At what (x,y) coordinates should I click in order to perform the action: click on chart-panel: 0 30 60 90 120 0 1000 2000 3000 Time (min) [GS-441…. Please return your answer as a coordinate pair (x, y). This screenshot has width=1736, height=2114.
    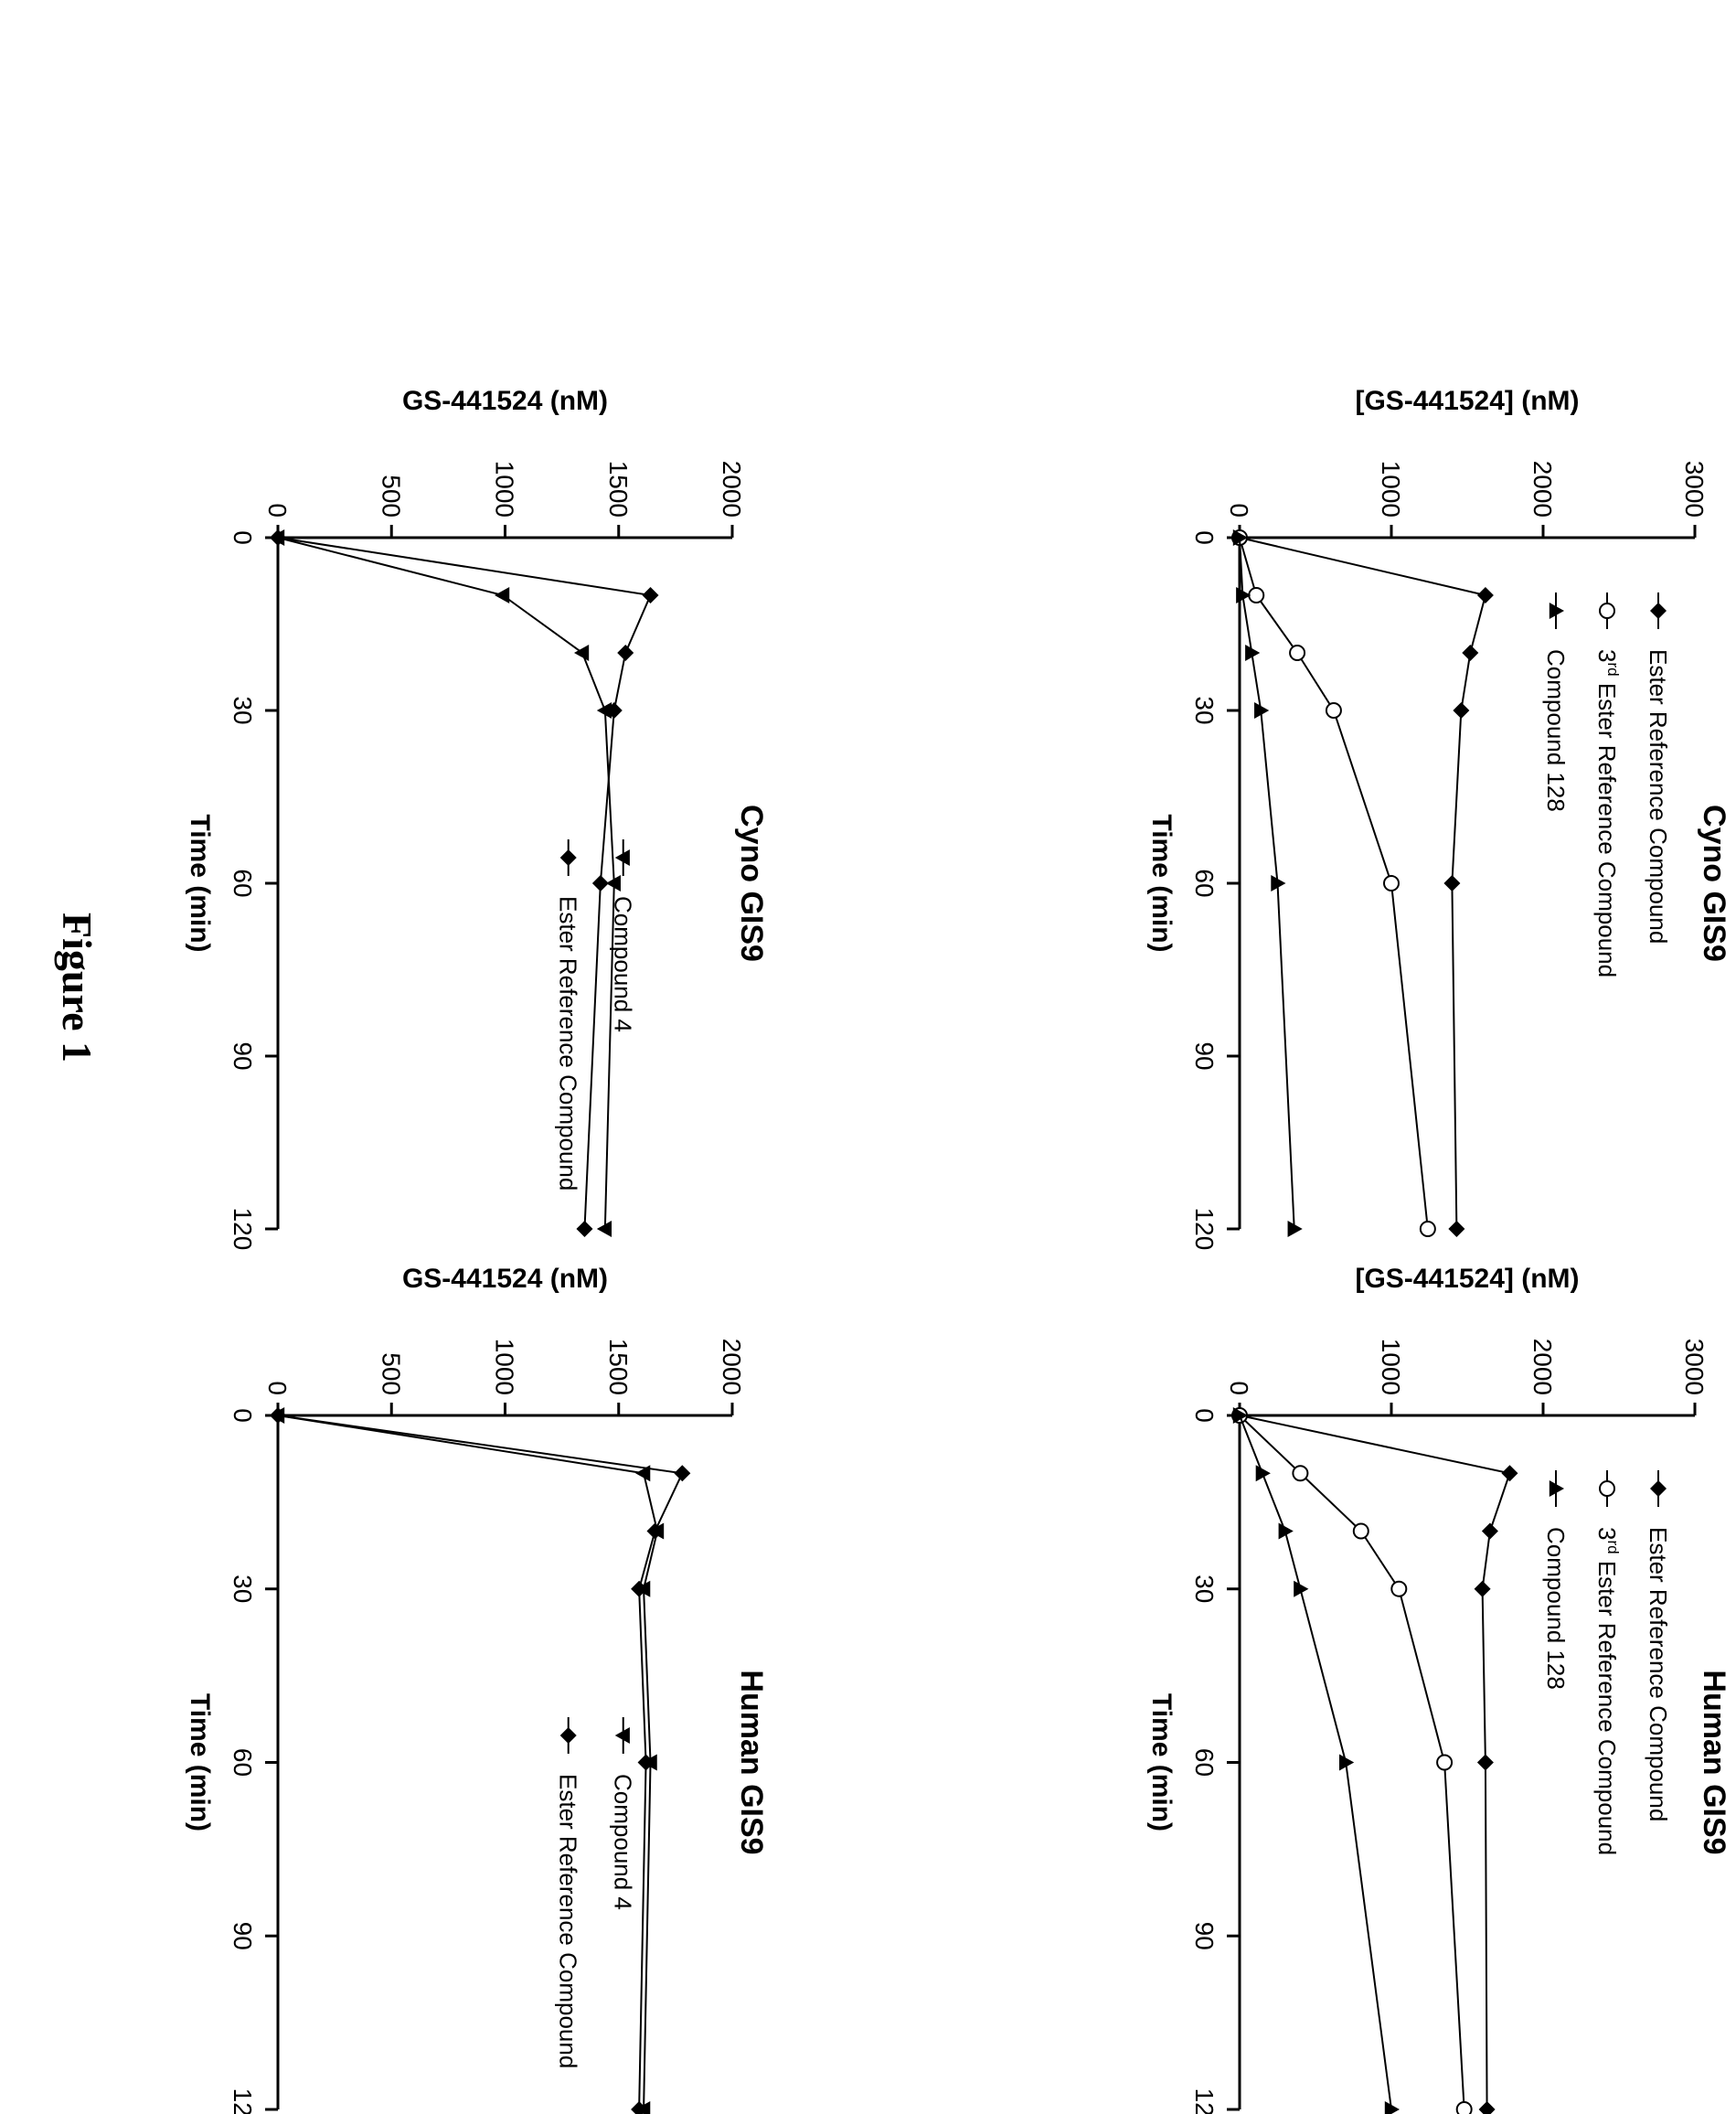
    Looking at the image, I should click on (1438, 1689).